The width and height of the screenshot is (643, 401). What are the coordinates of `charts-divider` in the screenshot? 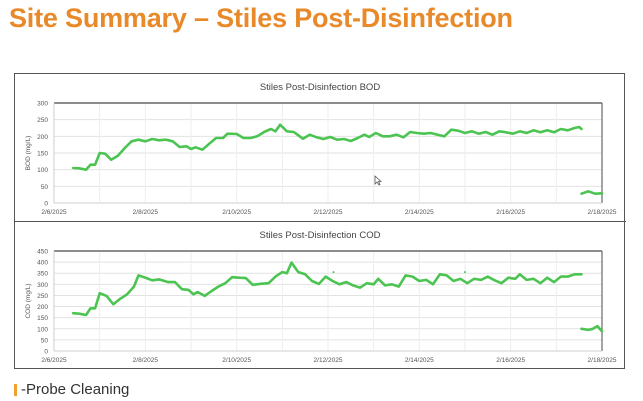 It's located at (320, 221).